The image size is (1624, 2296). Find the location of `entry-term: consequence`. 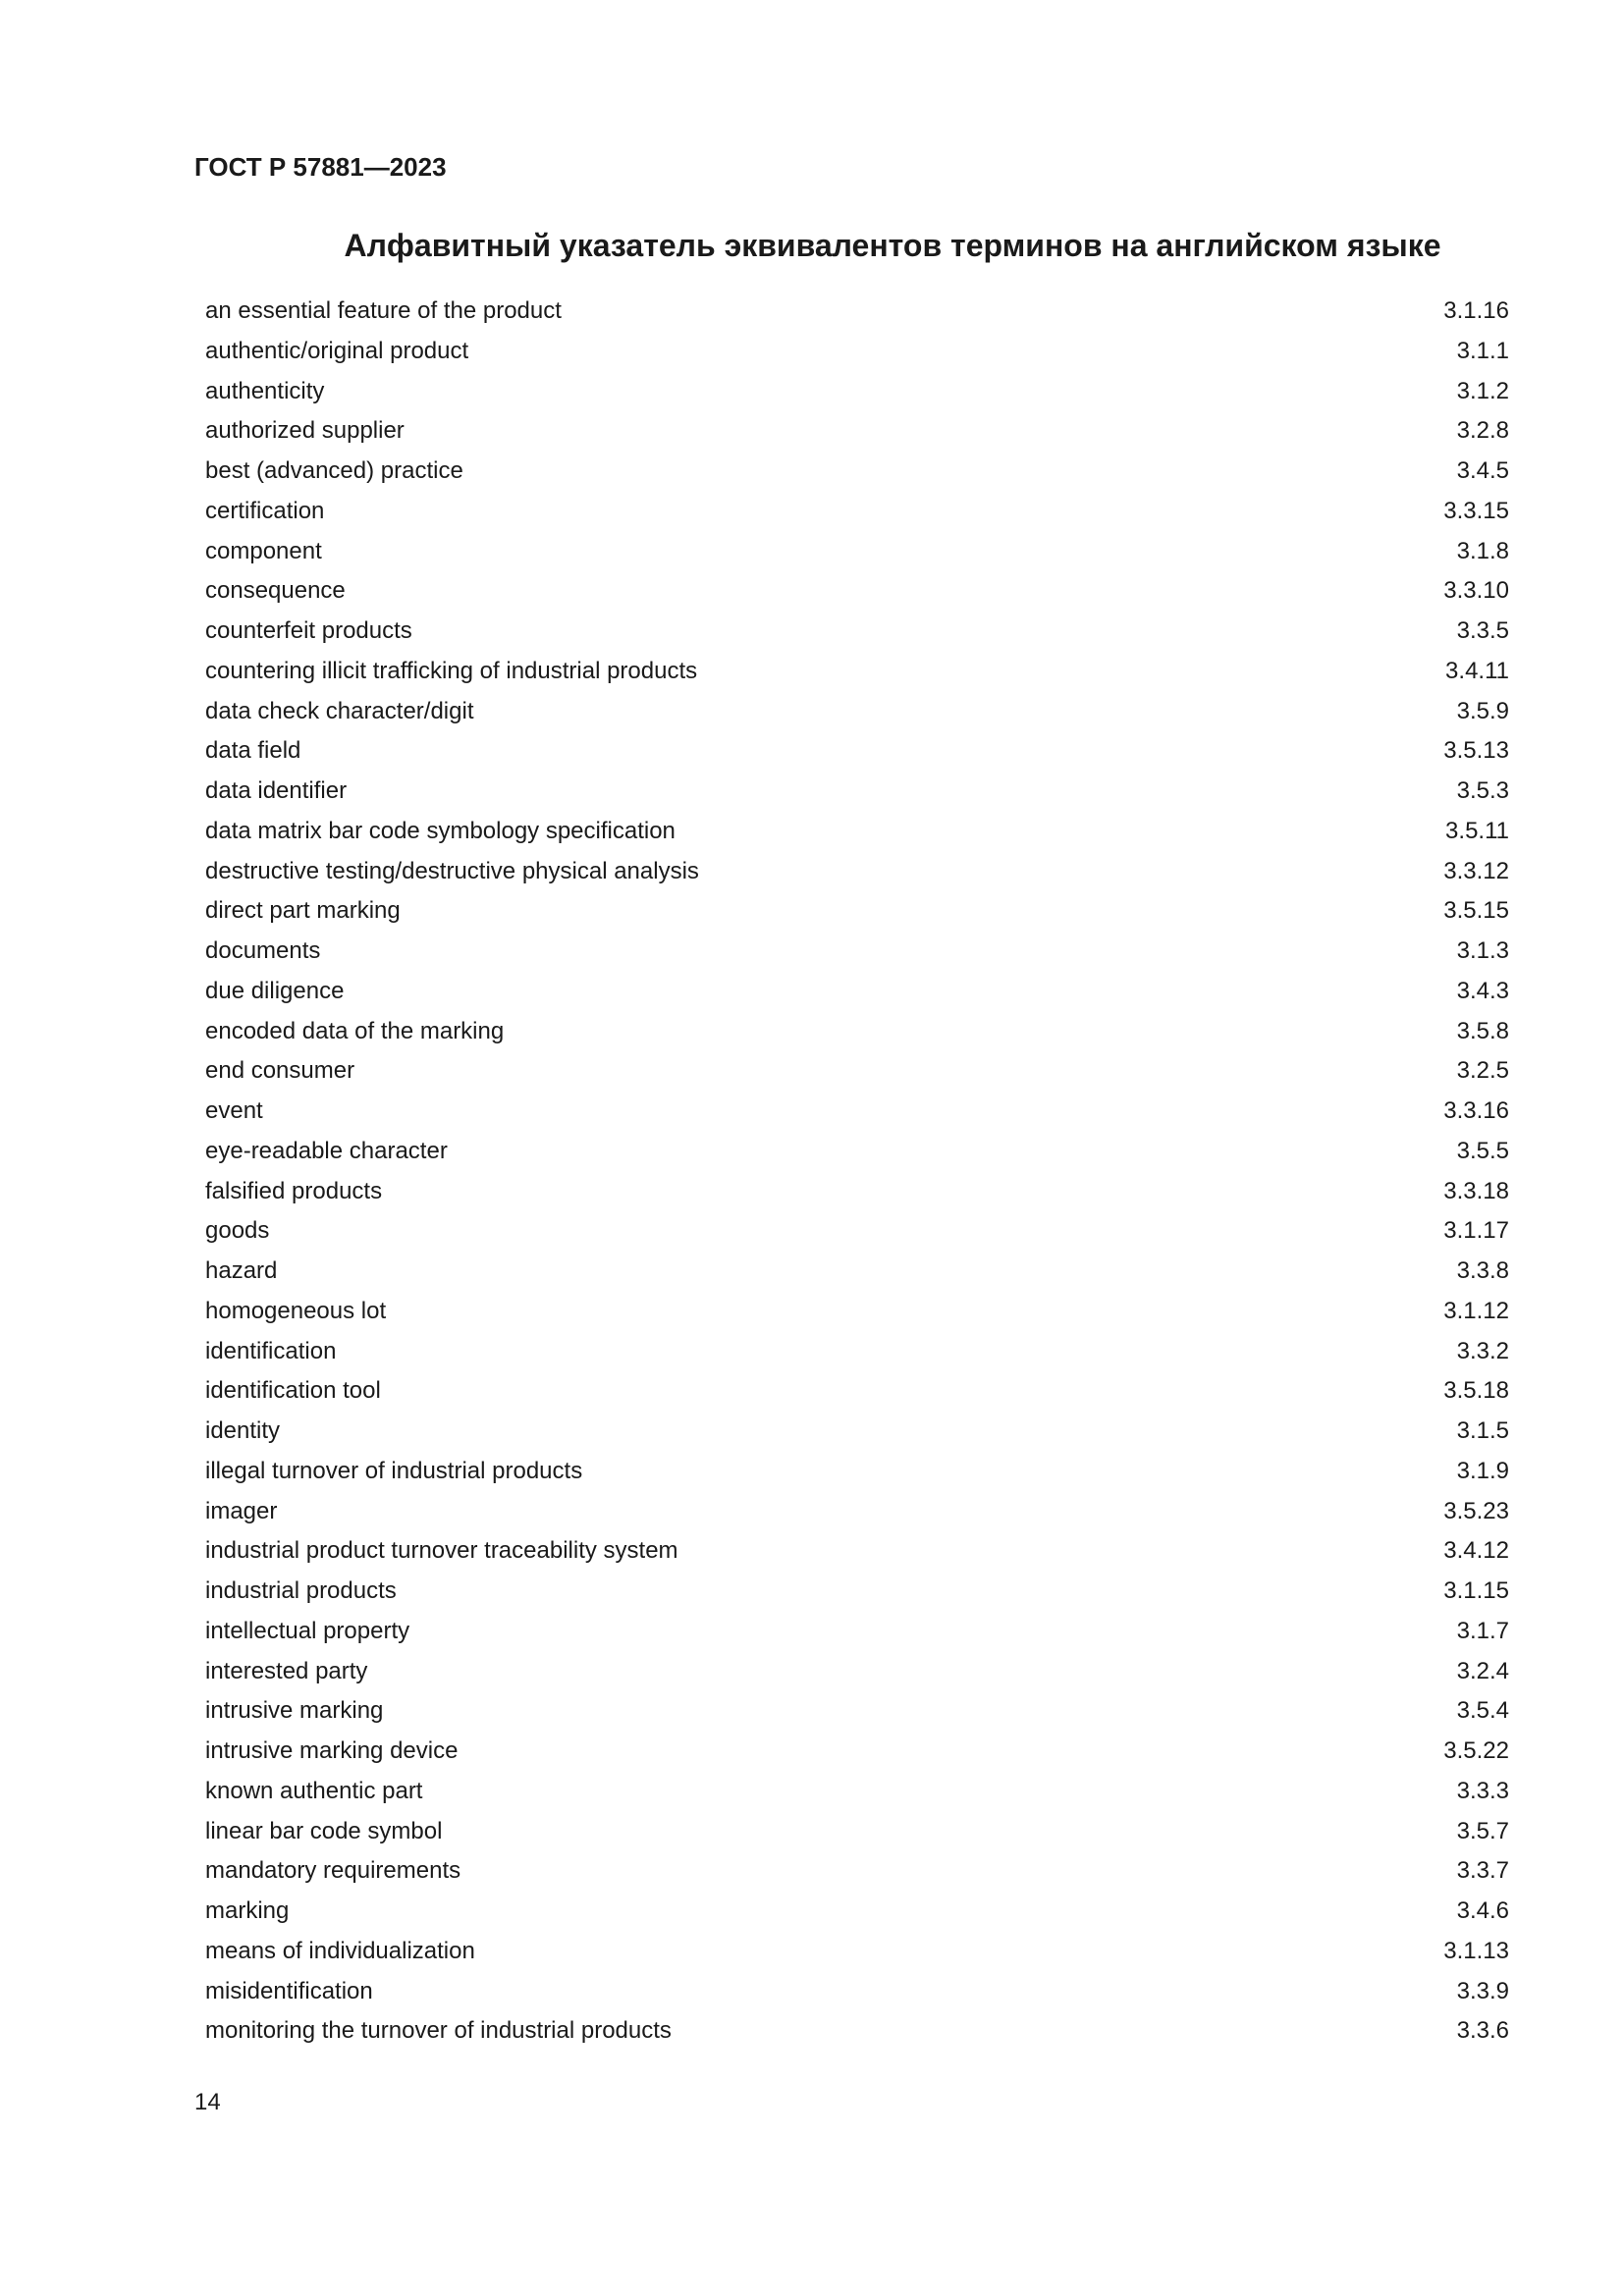

entry-term: consequence is located at coordinates (275, 591).